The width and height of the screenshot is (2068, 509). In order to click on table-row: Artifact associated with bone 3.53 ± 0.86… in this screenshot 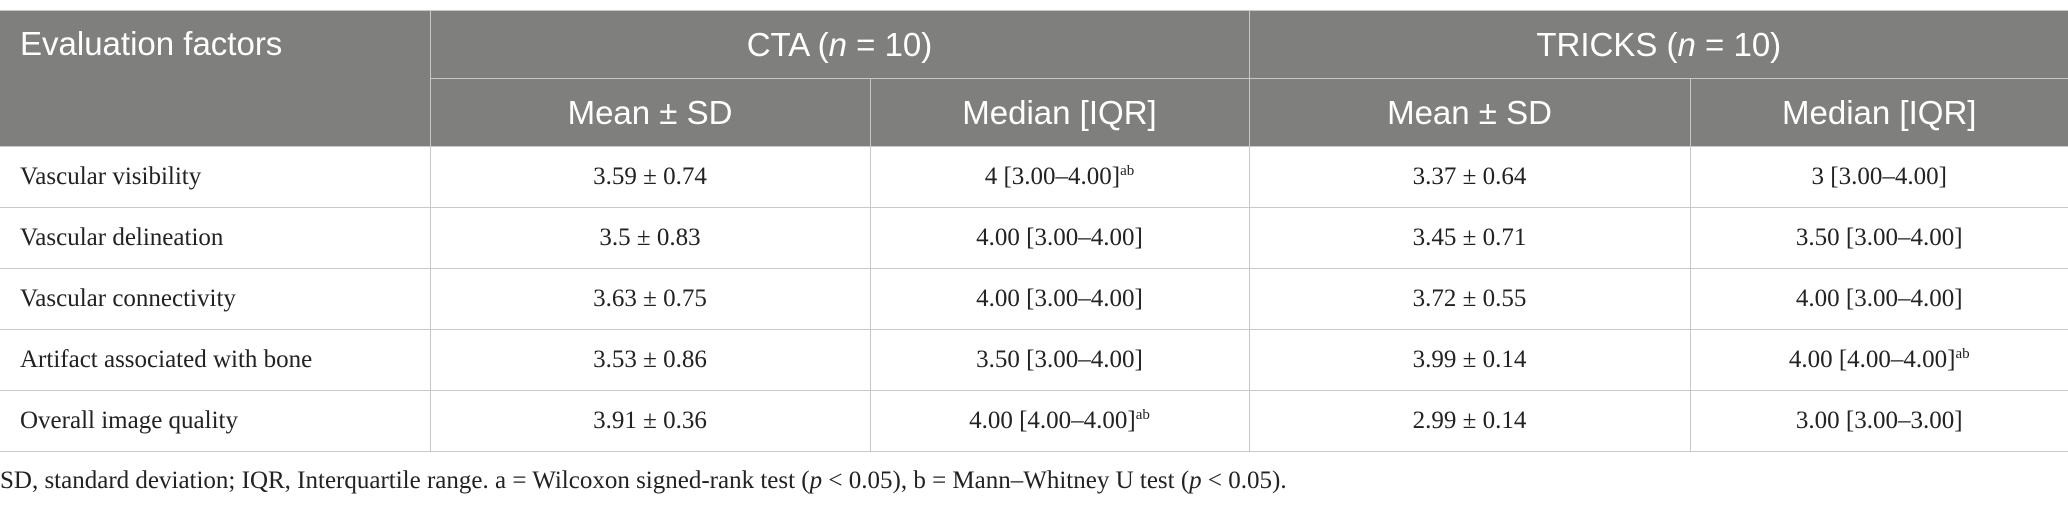, I will do `click(1034, 360)`.